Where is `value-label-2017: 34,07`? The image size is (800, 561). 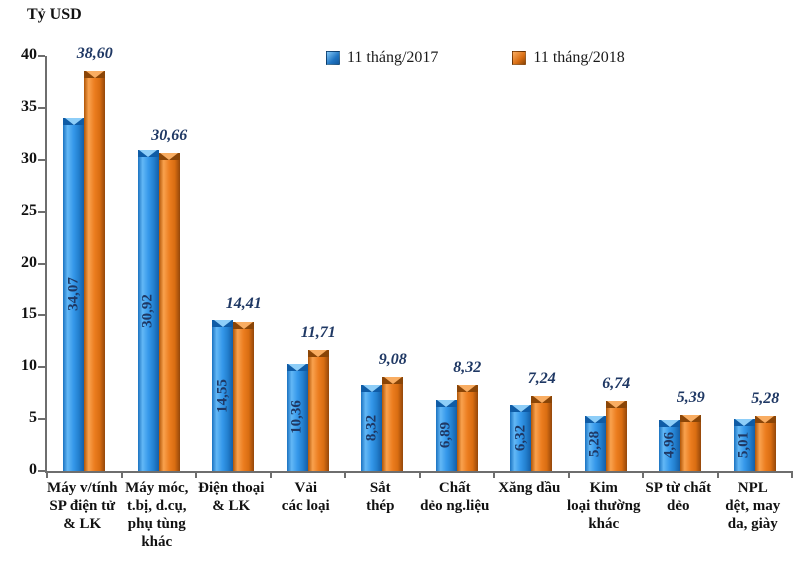
value-label-2017: 34,07 is located at coordinates (73, 294).